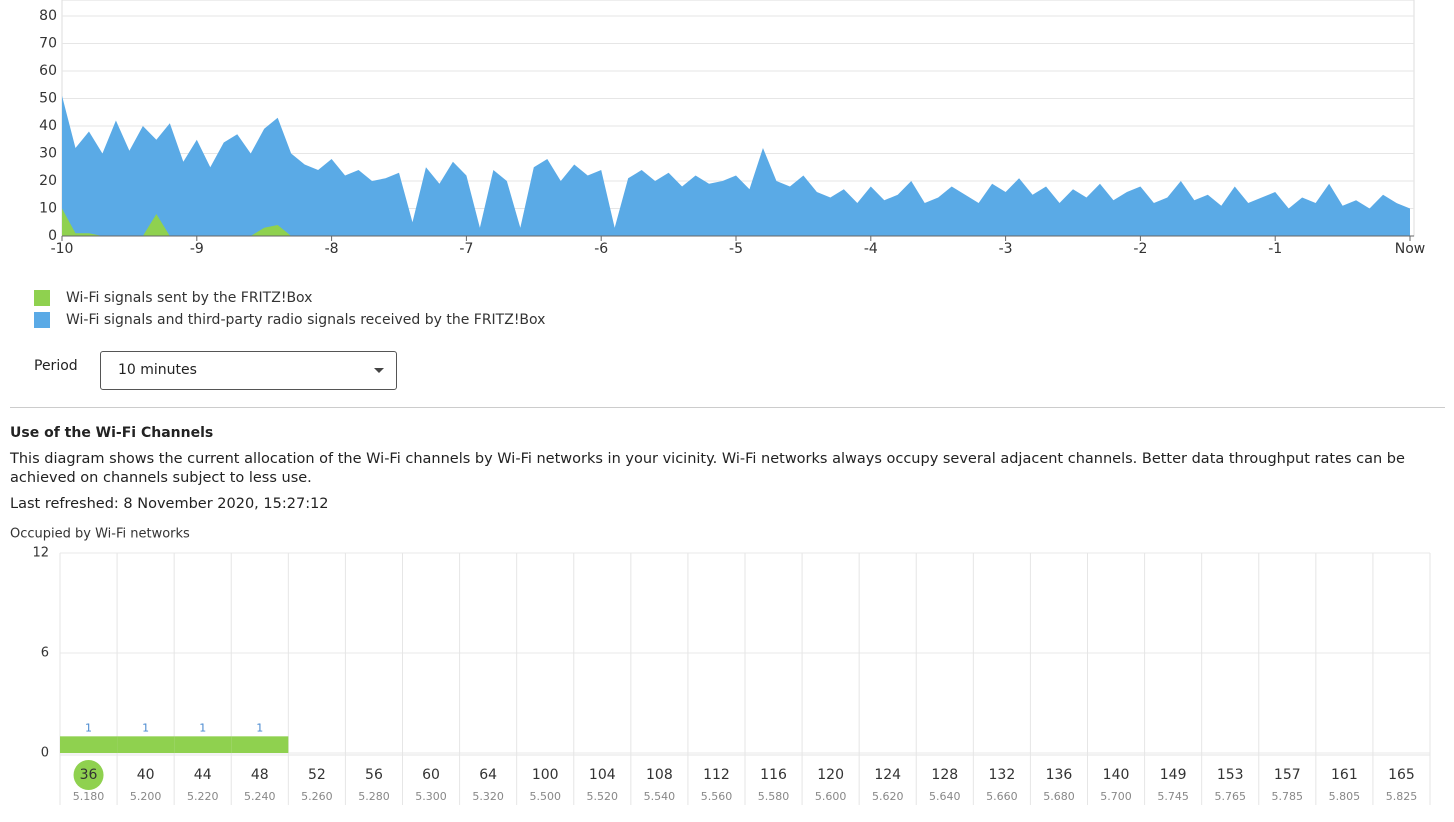 This screenshot has height=822, width=1454. I want to click on x-tick-label: -8, so click(332, 249).